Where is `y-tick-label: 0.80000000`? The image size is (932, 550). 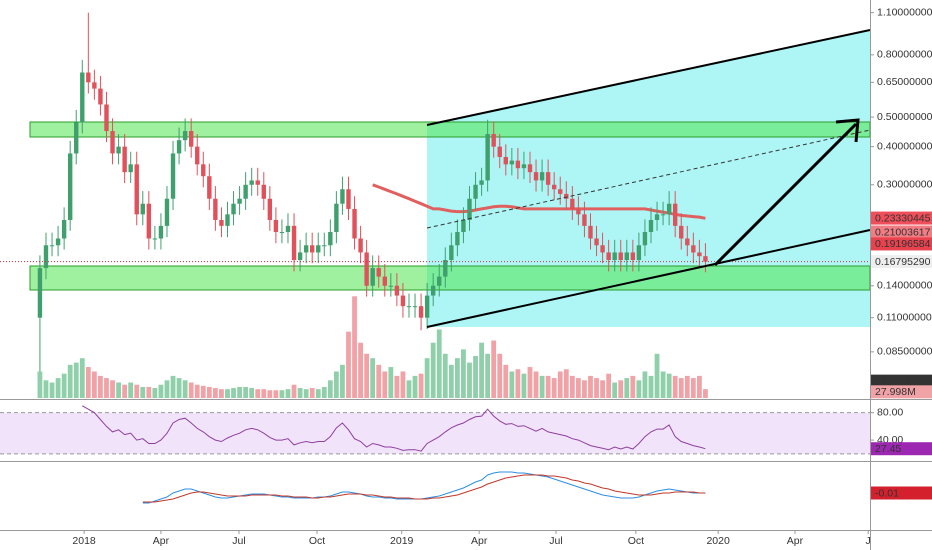 y-tick-label: 0.80000000 is located at coordinates (904, 55).